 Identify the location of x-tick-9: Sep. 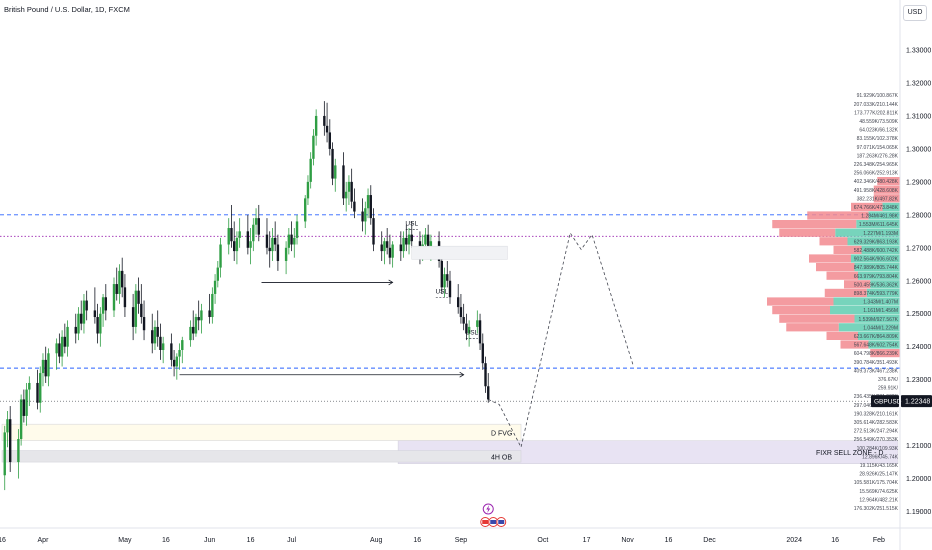
(461, 540).